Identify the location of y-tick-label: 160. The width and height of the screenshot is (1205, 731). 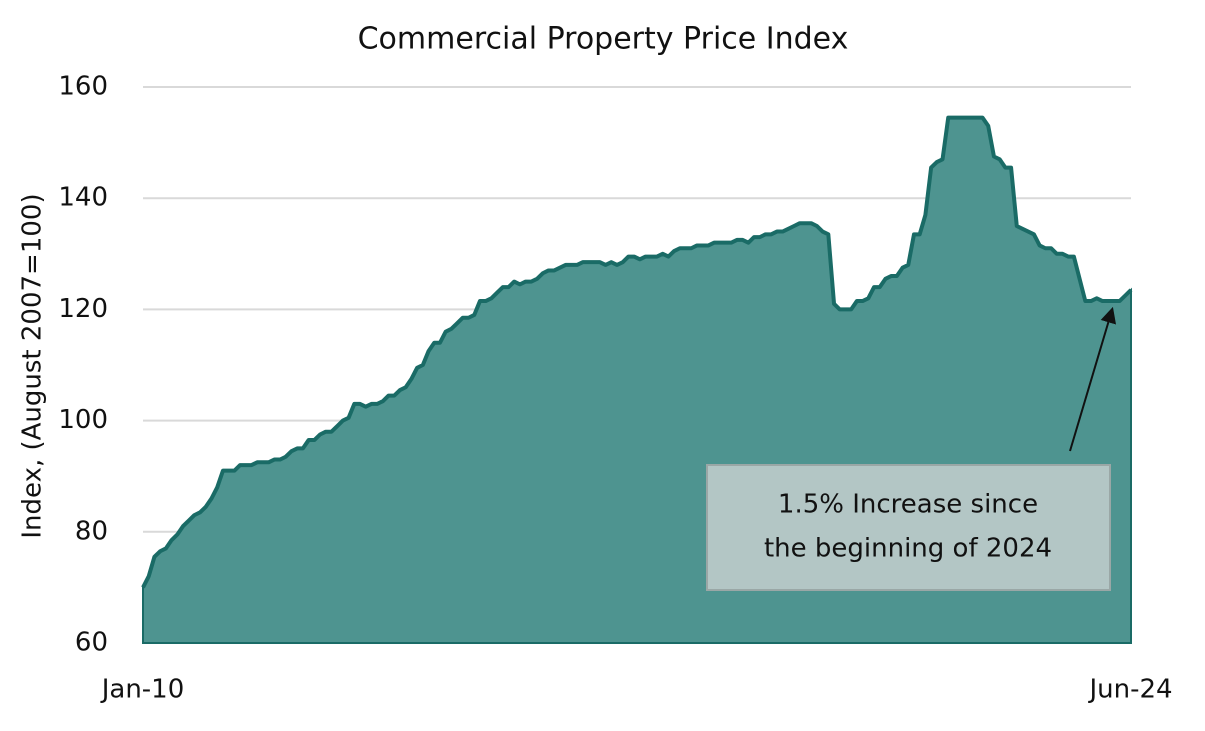
(83, 87).